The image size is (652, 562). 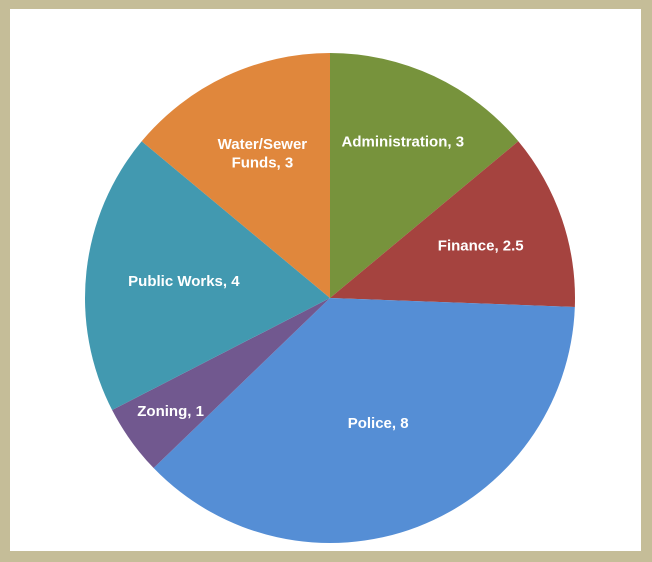 What do you see at coordinates (170, 411) in the screenshot?
I see `data-label: Zoning, 1` at bounding box center [170, 411].